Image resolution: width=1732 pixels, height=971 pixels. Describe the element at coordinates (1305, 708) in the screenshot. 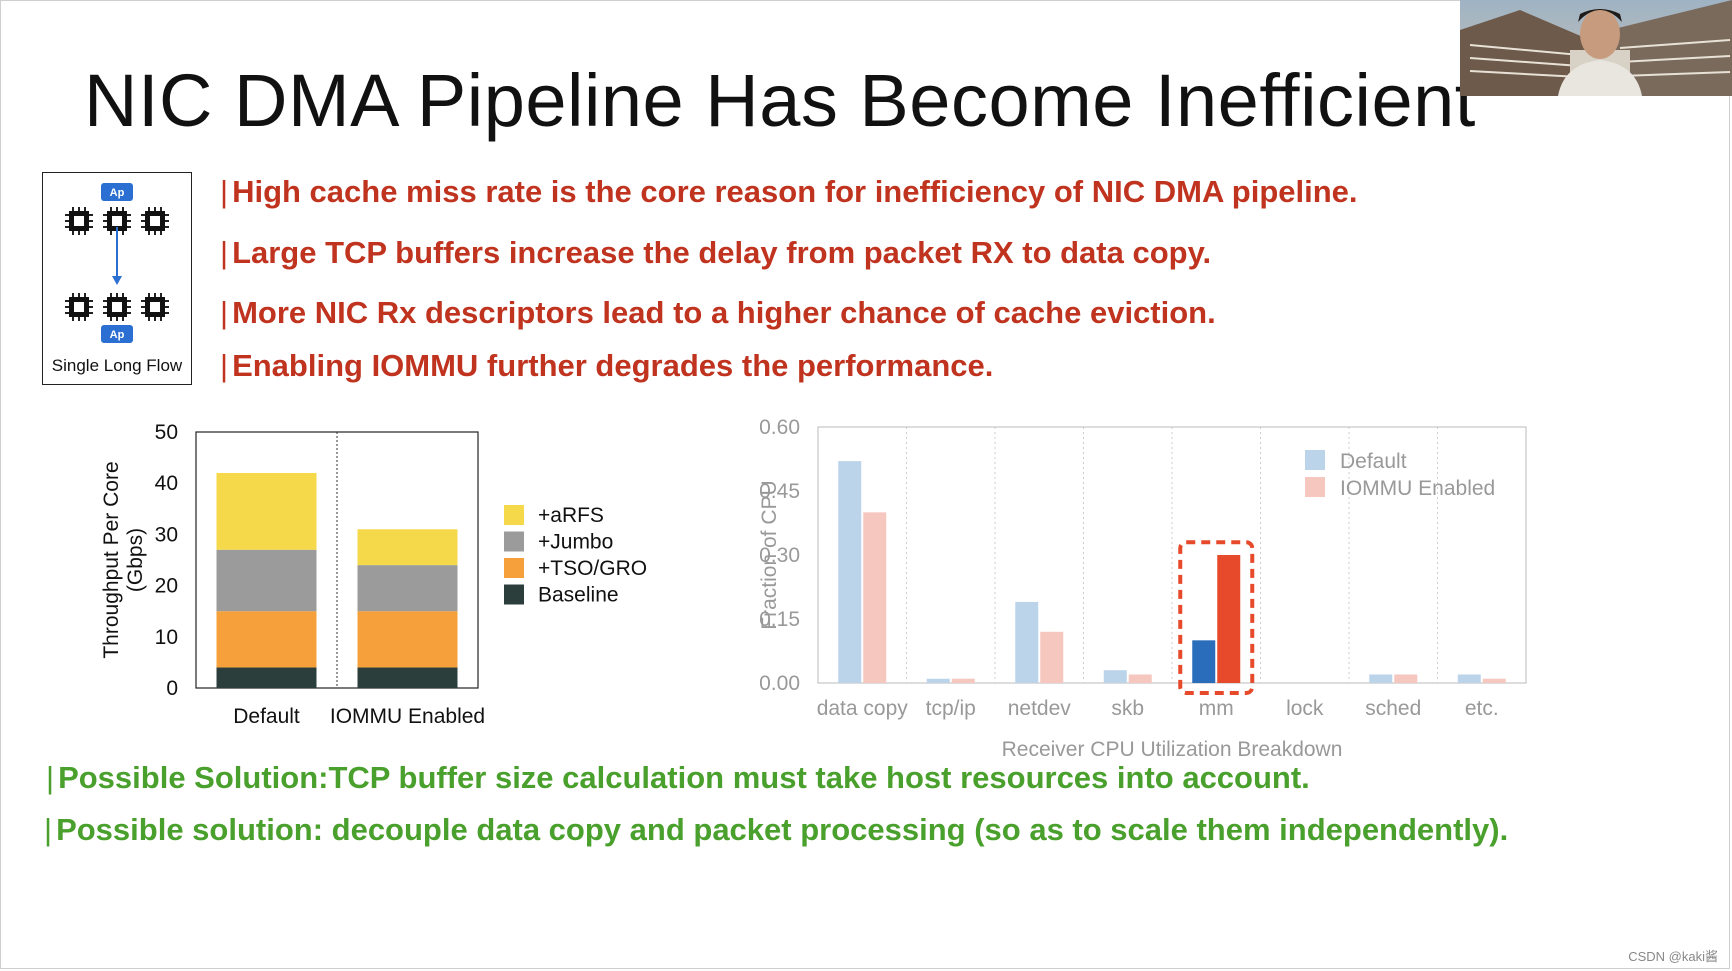

I see `right-x-tick-label: lock` at that location.